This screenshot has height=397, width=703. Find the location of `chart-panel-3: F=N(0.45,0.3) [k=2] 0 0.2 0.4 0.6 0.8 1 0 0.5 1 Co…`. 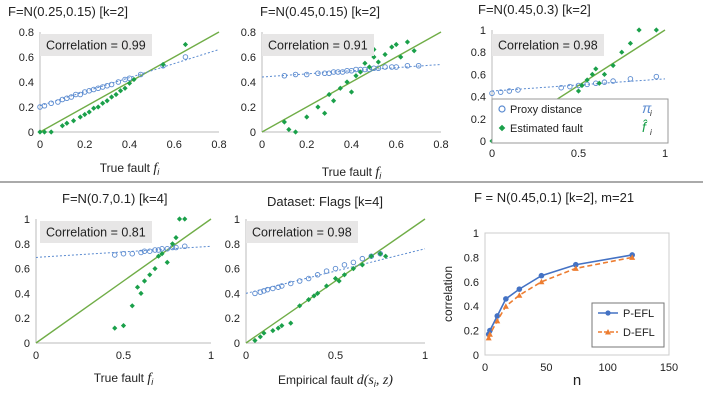

chart-panel-3: F=N(0.45,0.3) [k=2] 0 0.2 0.4 0.6 0.8 1 0 0.5 1 Co… is located at coordinates (570, 81).